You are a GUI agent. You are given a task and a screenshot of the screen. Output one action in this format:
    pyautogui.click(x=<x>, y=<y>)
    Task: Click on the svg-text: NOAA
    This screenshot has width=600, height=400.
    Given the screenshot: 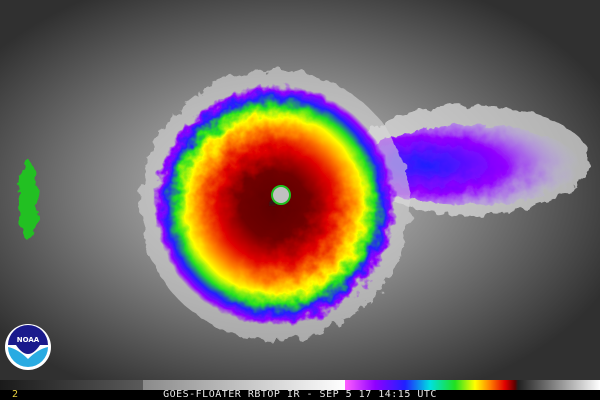 What is the action you would take?
    pyautogui.click(x=28, y=340)
    